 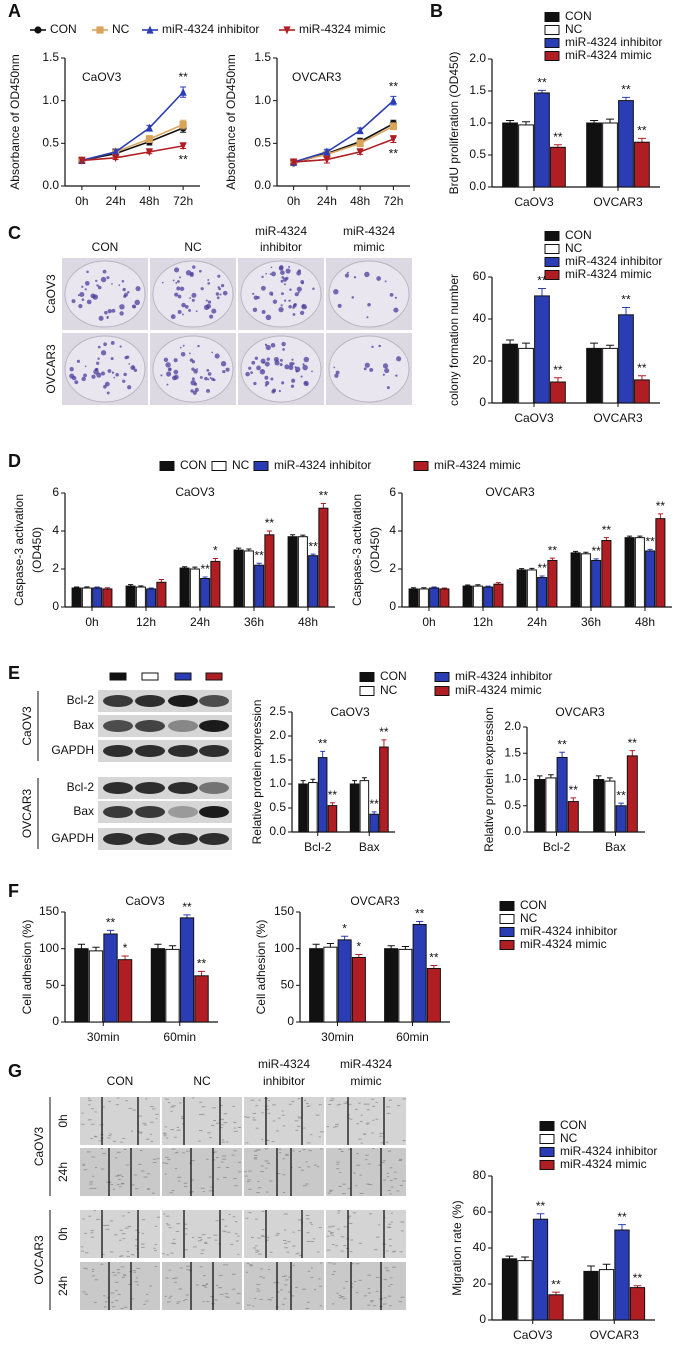 What do you see at coordinates (277, 783) in the screenshot?
I see `y-tick-label: 1.0` at bounding box center [277, 783].